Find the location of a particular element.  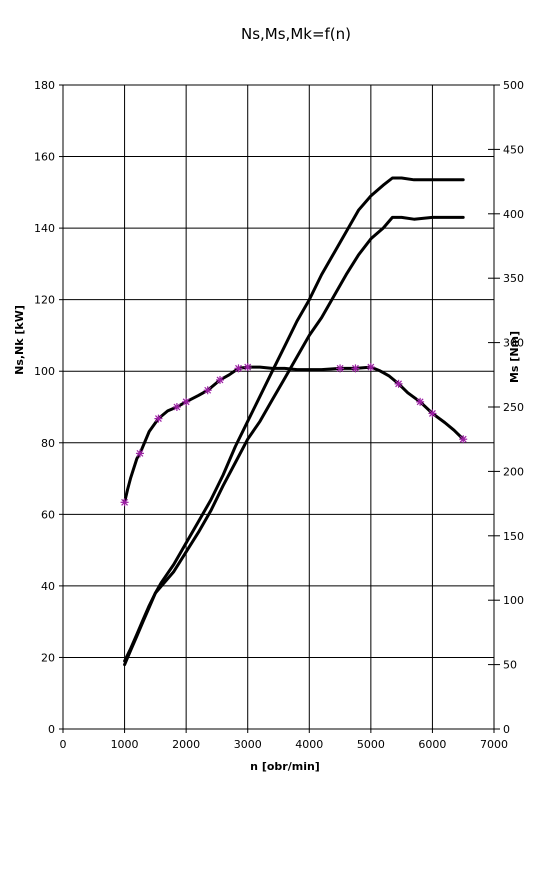

y2-tick-label: 400 is located at coordinates (513, 214).